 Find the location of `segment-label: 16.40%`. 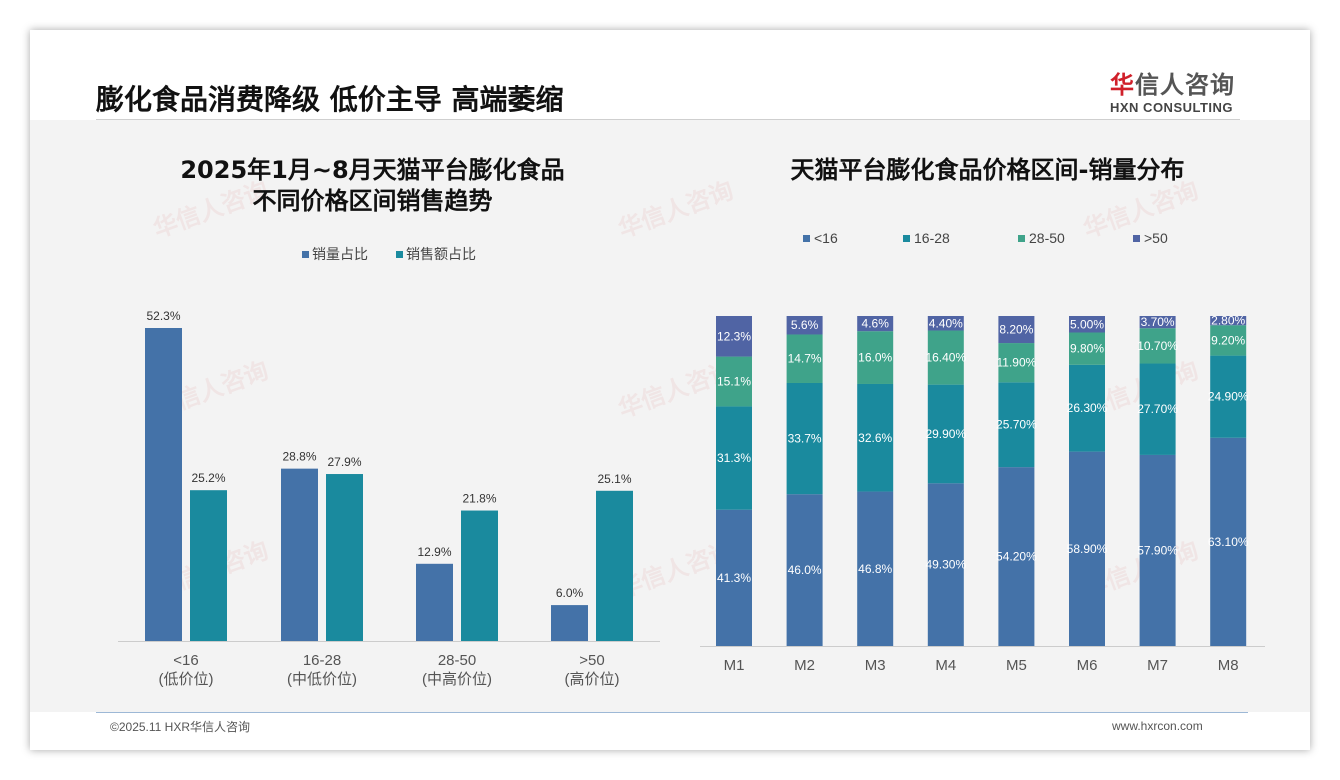

segment-label: 16.40% is located at coordinates (945, 358).